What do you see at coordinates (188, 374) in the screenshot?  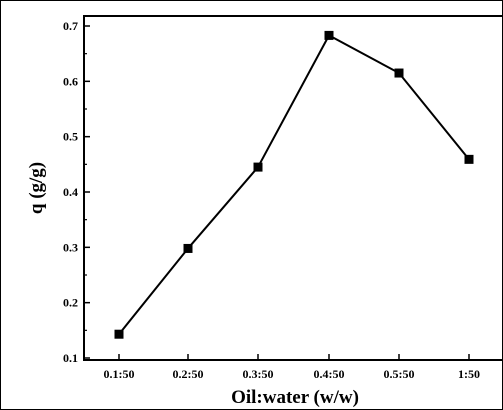 I see `x-tick-label: 0.2:50` at bounding box center [188, 374].